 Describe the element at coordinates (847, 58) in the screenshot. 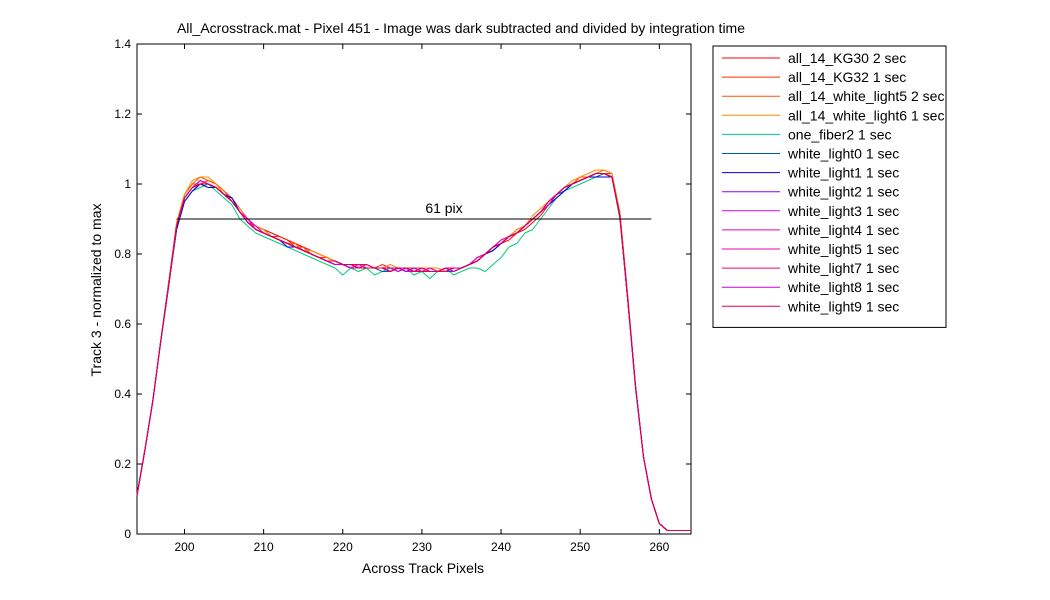

I see `legend-label-0: all_14_KG30 2 sec` at that location.